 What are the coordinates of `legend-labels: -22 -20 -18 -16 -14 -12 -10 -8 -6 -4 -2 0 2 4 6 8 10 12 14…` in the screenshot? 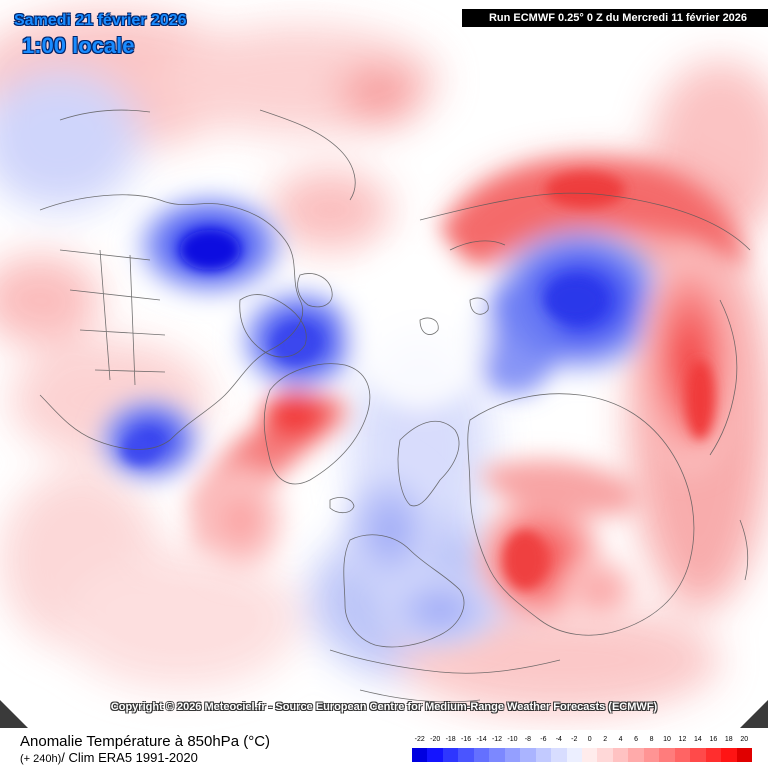 It's located at (582, 742).